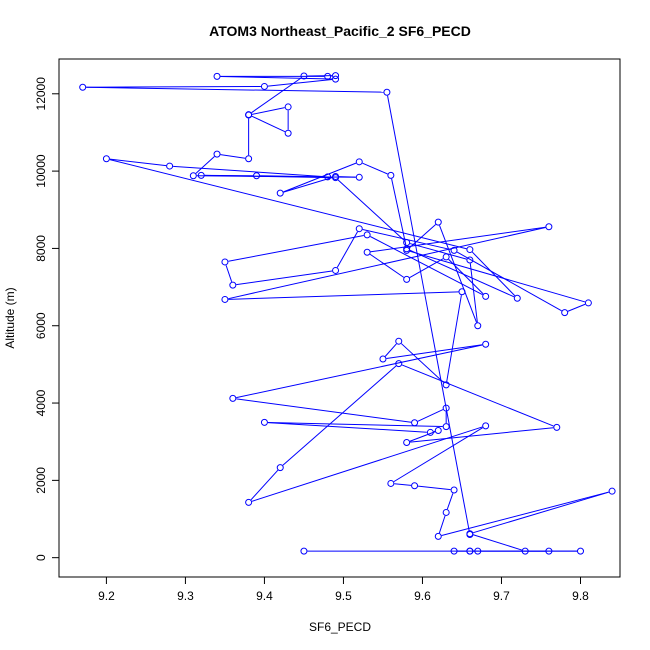  I want to click on x-axis: 9.2 9.3 9.4 9.5 9.6 9.7 9.8, so click(343, 589).